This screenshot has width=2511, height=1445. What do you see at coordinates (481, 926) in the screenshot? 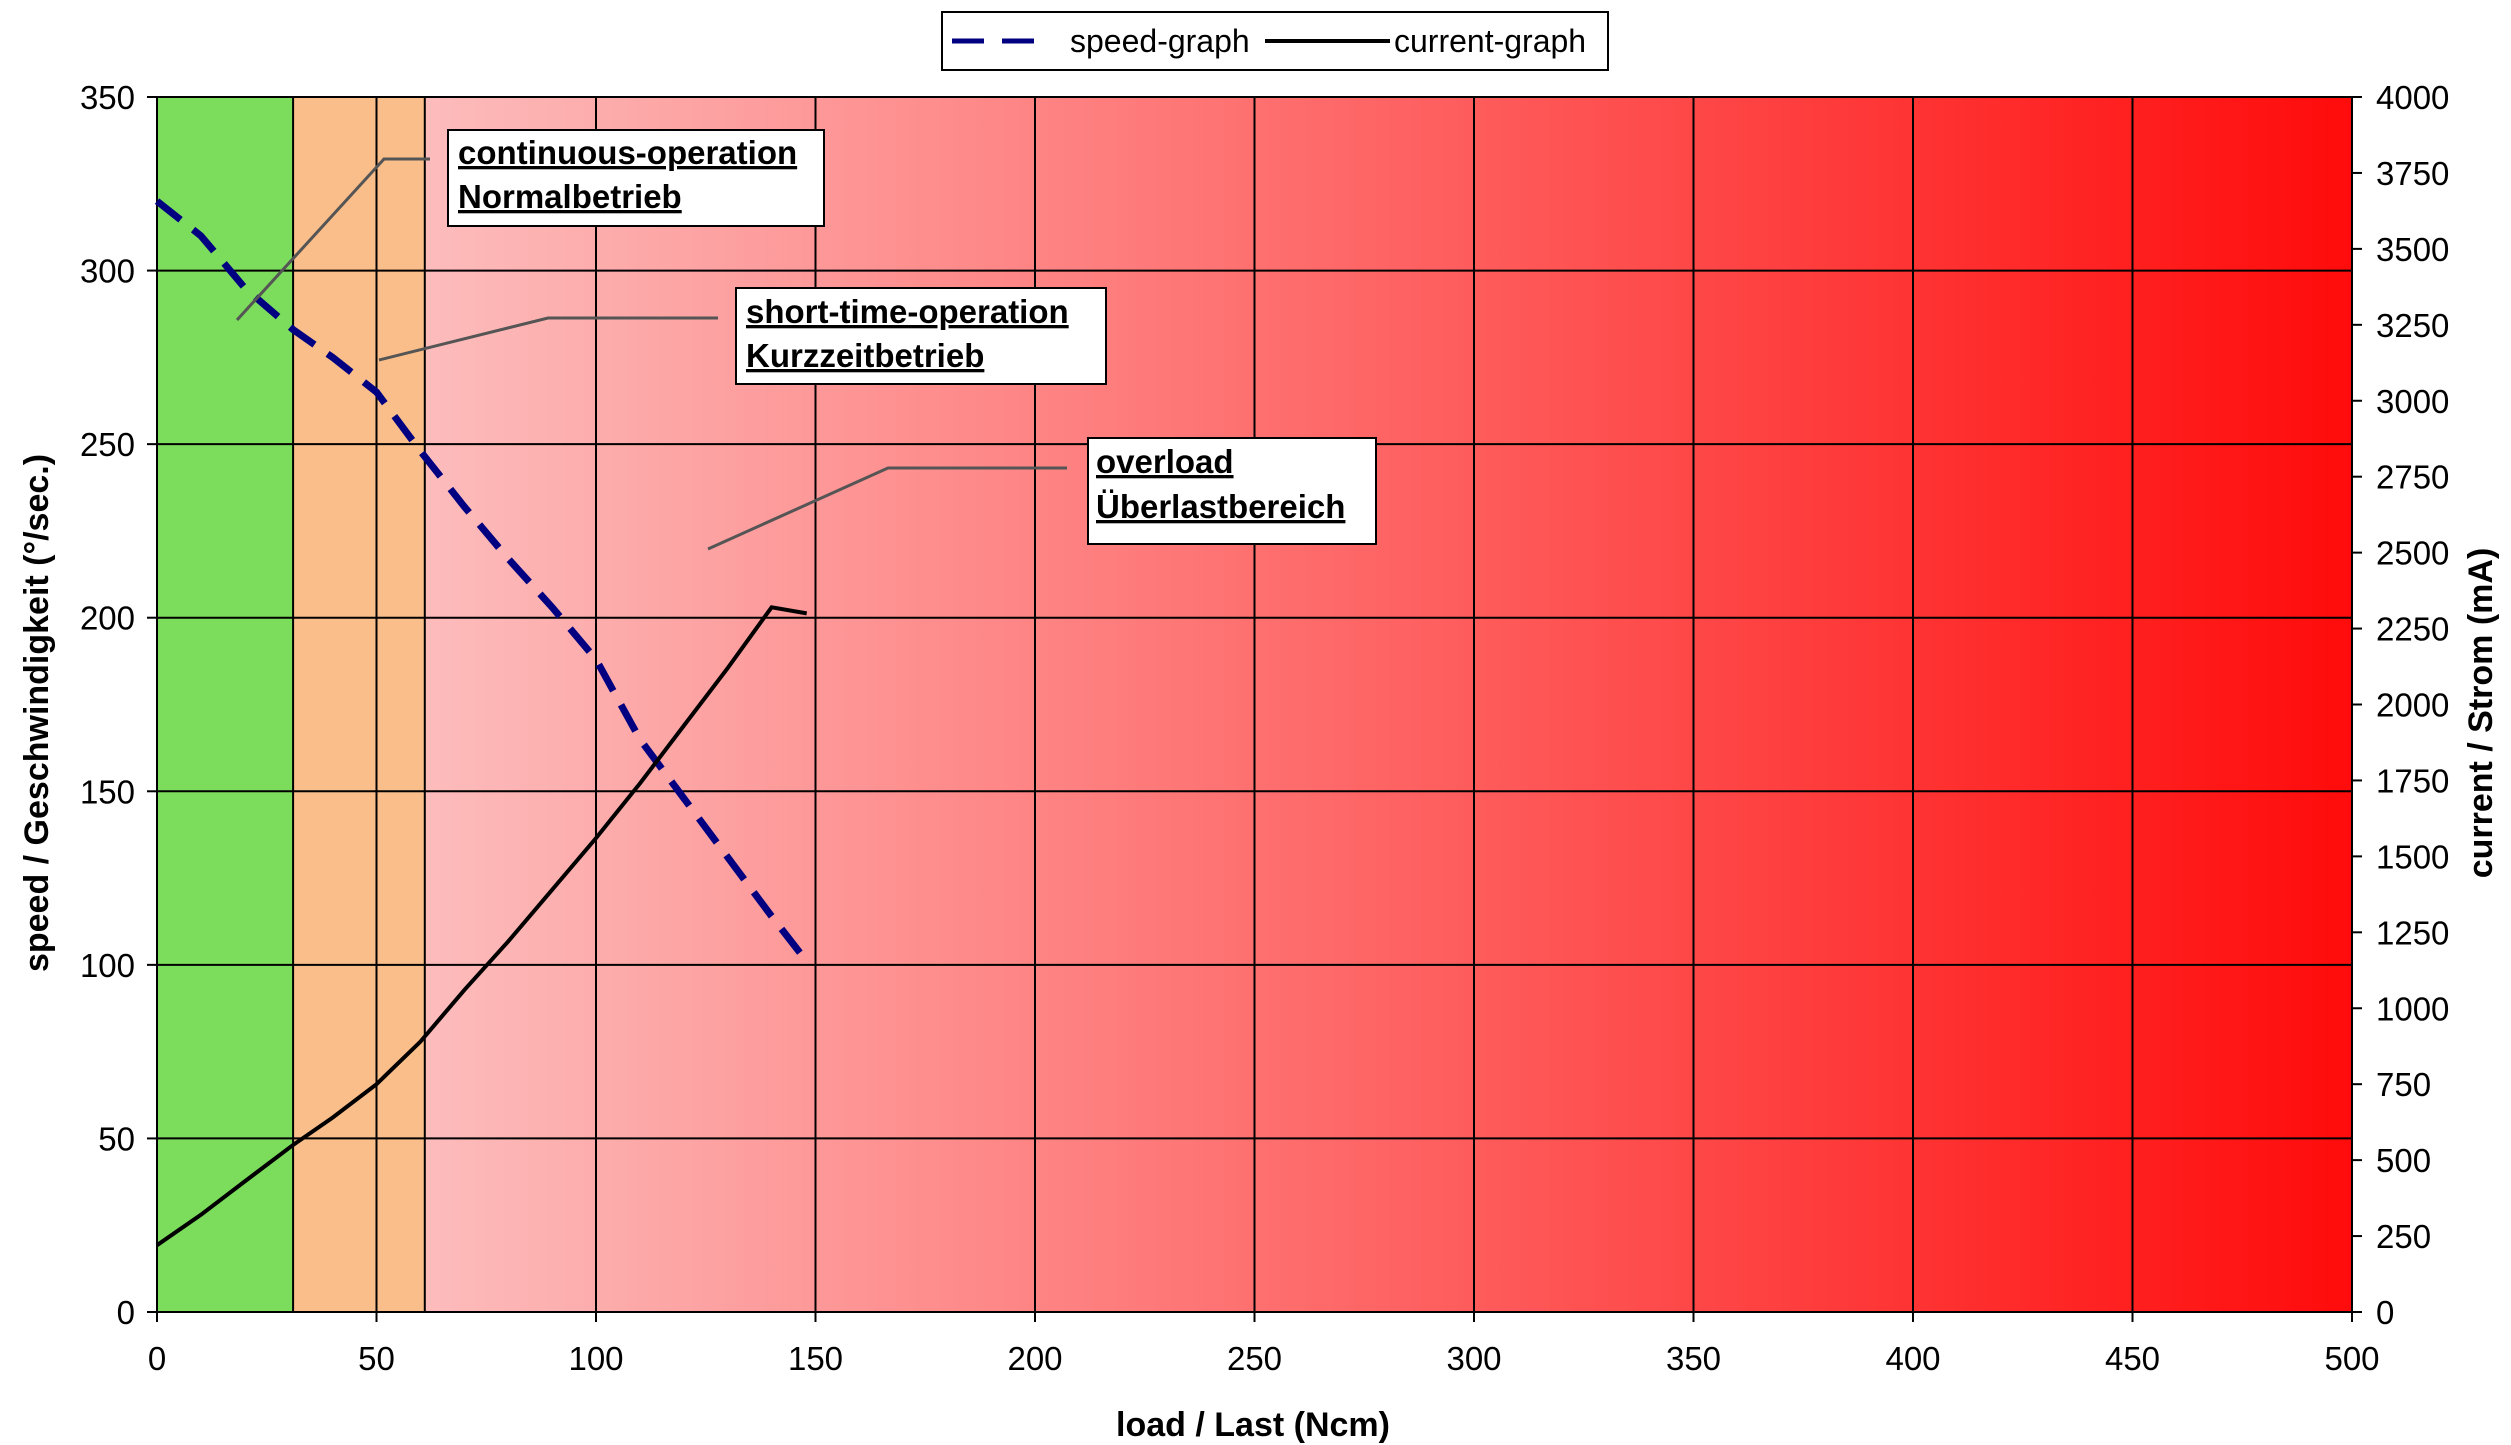
I see `current-graph-line` at bounding box center [481, 926].